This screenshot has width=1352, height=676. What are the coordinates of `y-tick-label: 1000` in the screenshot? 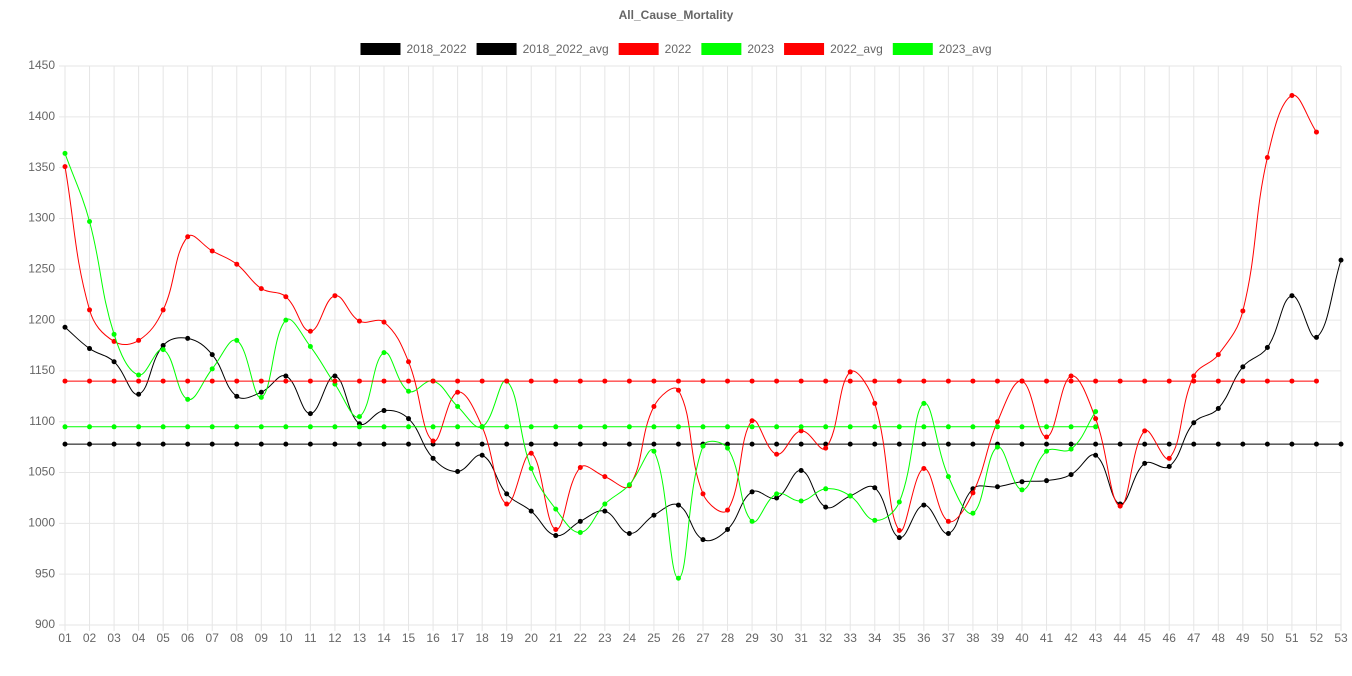 It's located at (41, 523).